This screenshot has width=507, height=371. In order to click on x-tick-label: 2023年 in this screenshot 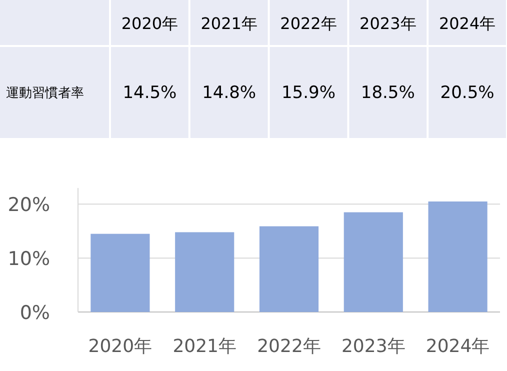, I will do `click(373, 346)`.